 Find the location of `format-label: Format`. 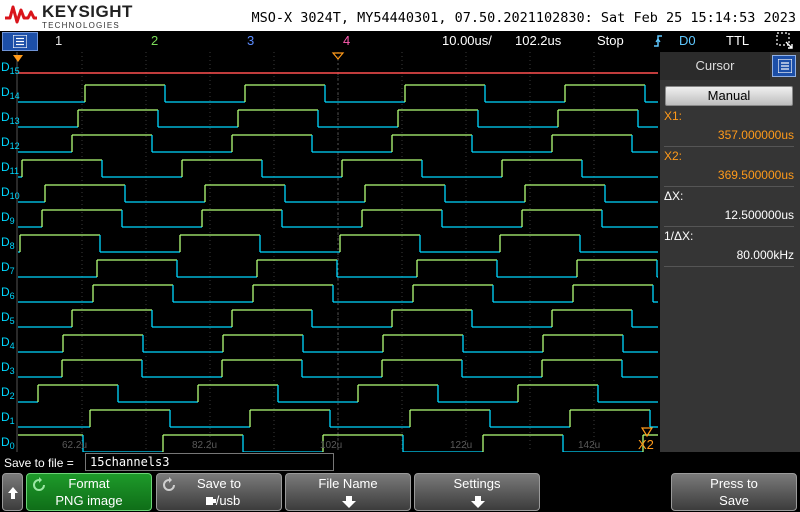

format-label: Format is located at coordinates (89, 483).